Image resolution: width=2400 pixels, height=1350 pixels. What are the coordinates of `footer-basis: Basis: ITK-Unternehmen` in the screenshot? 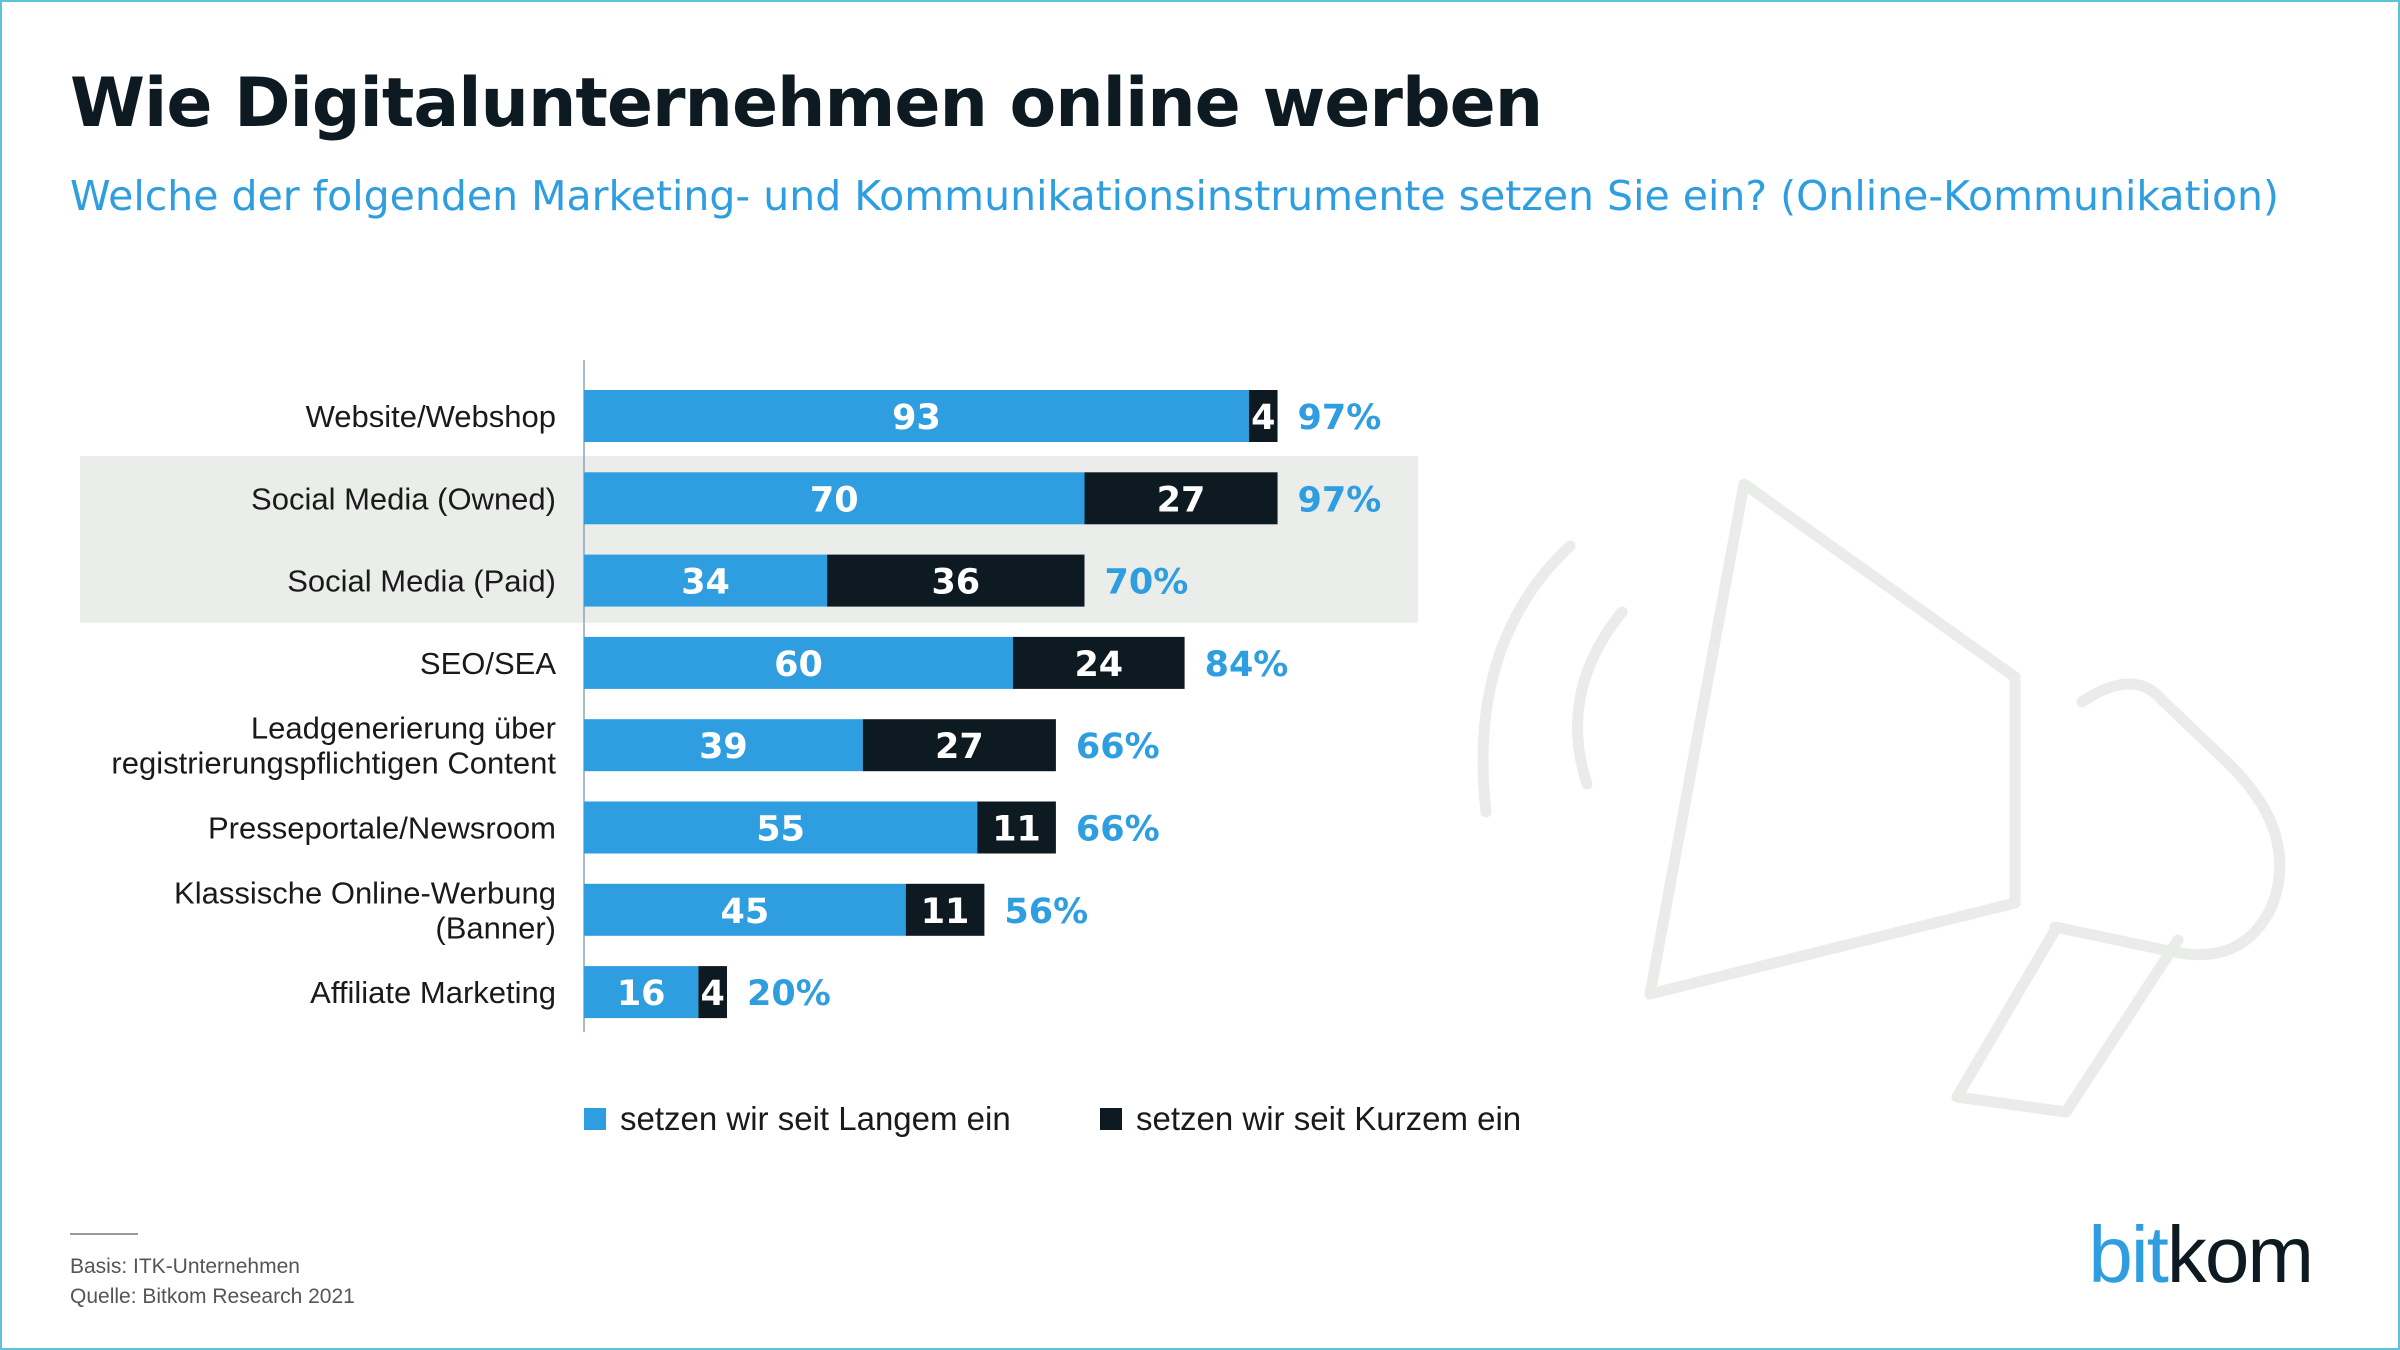 It's located at (185, 1266).